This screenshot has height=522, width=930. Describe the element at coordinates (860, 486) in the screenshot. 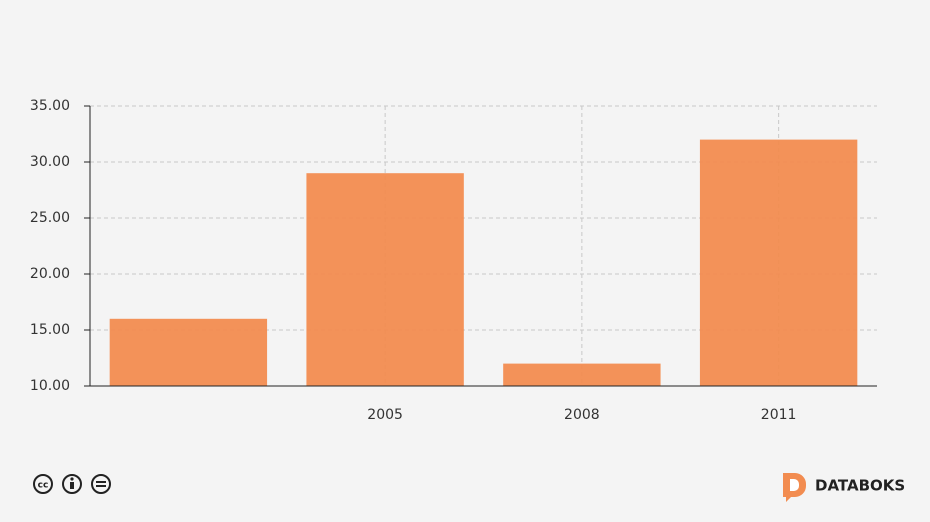

I see `brand-name: DATABOKS` at that location.